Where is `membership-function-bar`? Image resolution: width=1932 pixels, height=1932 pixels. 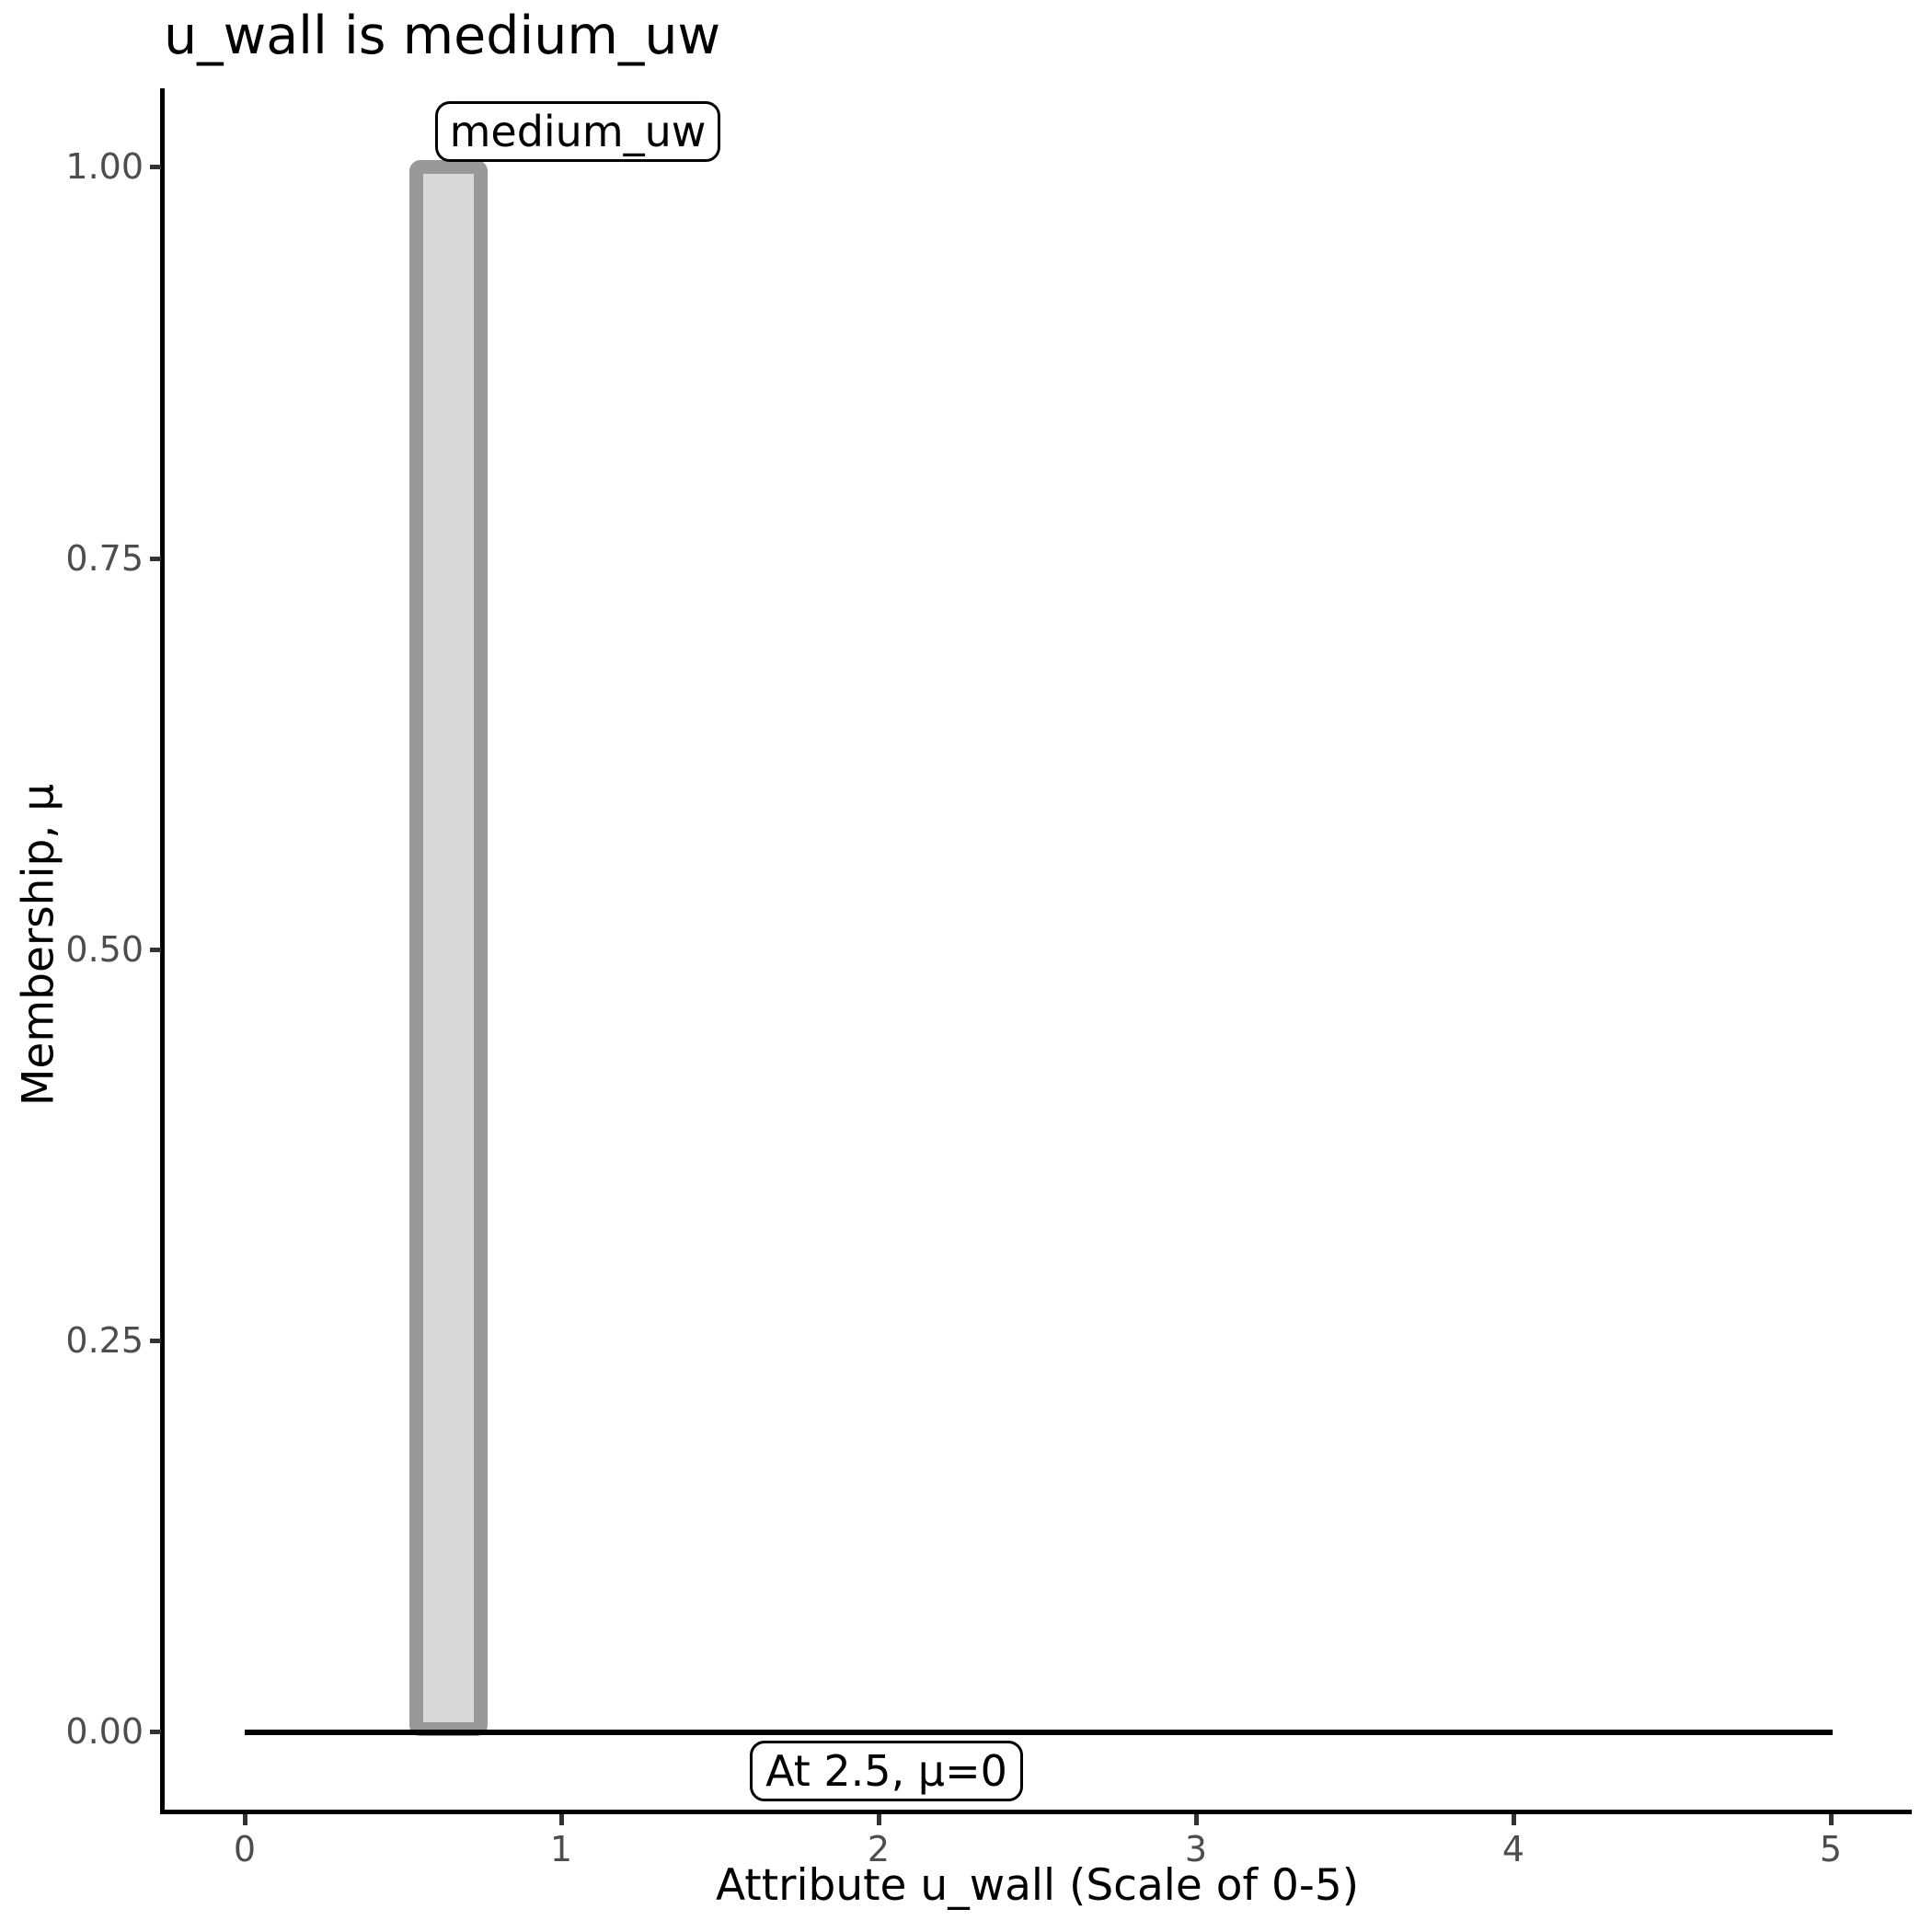
membership-function-bar is located at coordinates (448, 948).